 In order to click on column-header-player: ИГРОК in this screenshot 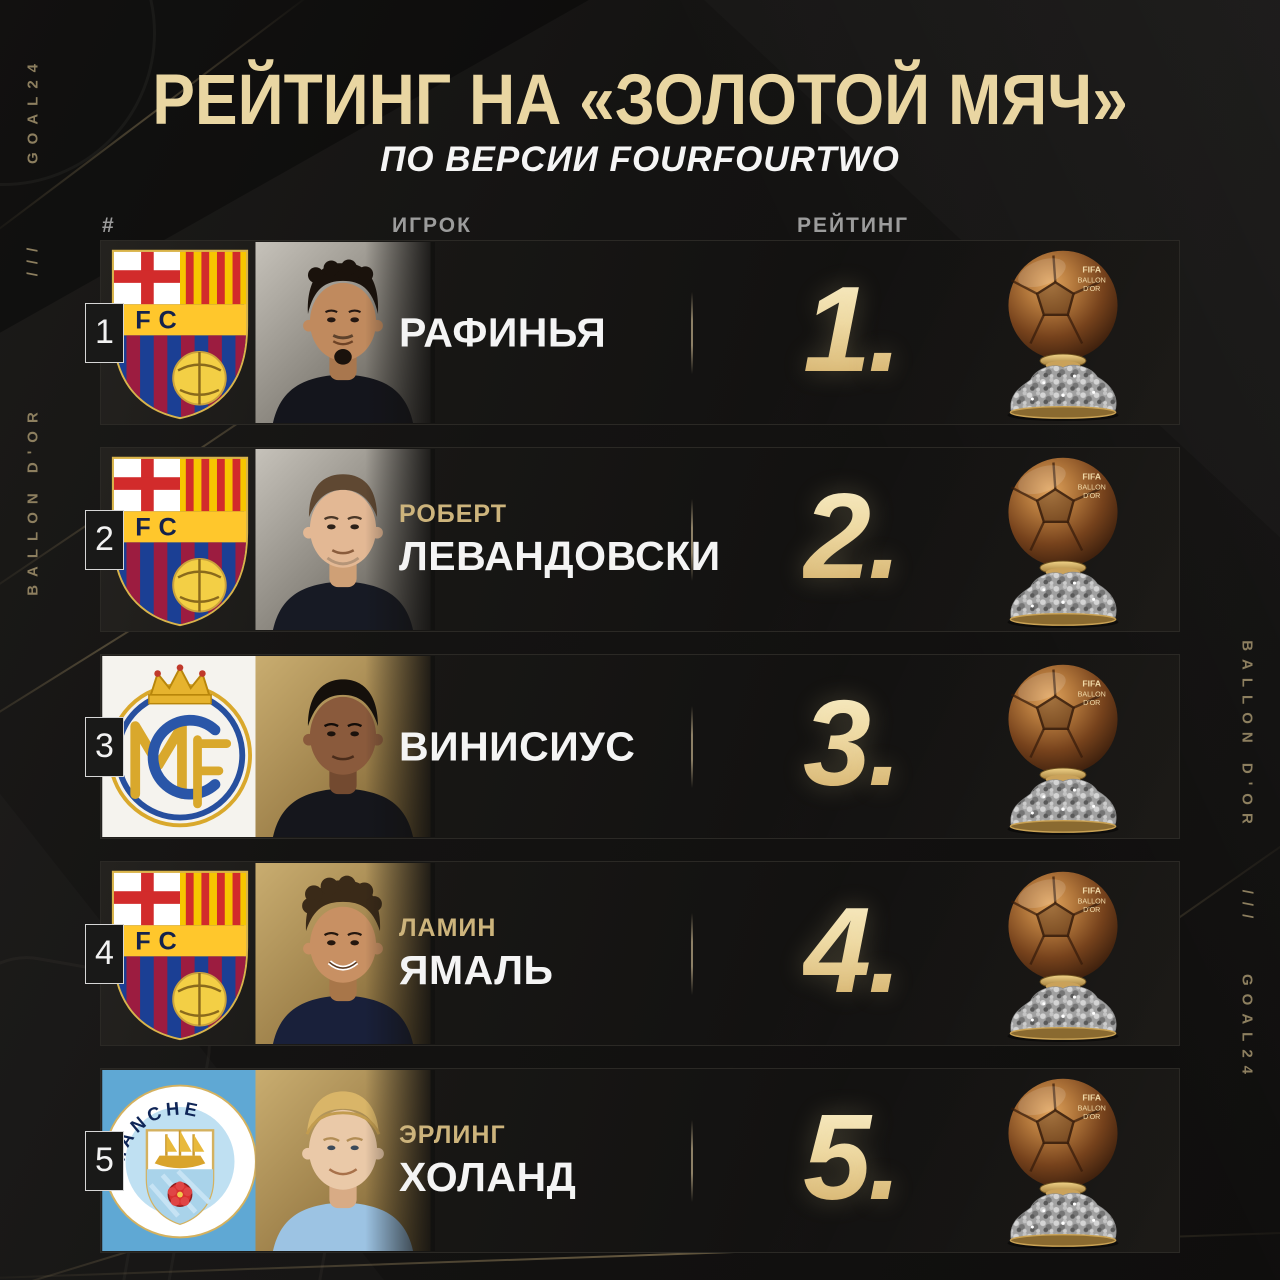, I will do `click(432, 225)`.